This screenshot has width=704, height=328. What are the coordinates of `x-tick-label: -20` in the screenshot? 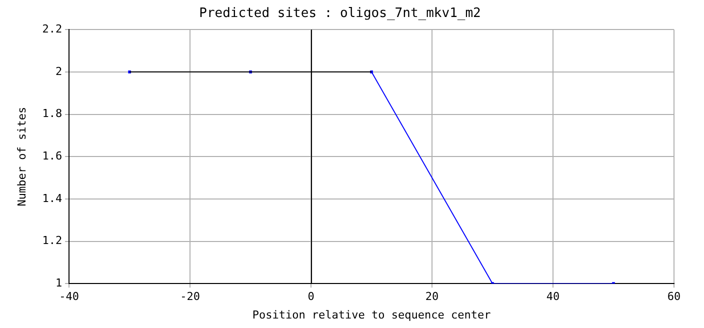 It's located at (190, 297).